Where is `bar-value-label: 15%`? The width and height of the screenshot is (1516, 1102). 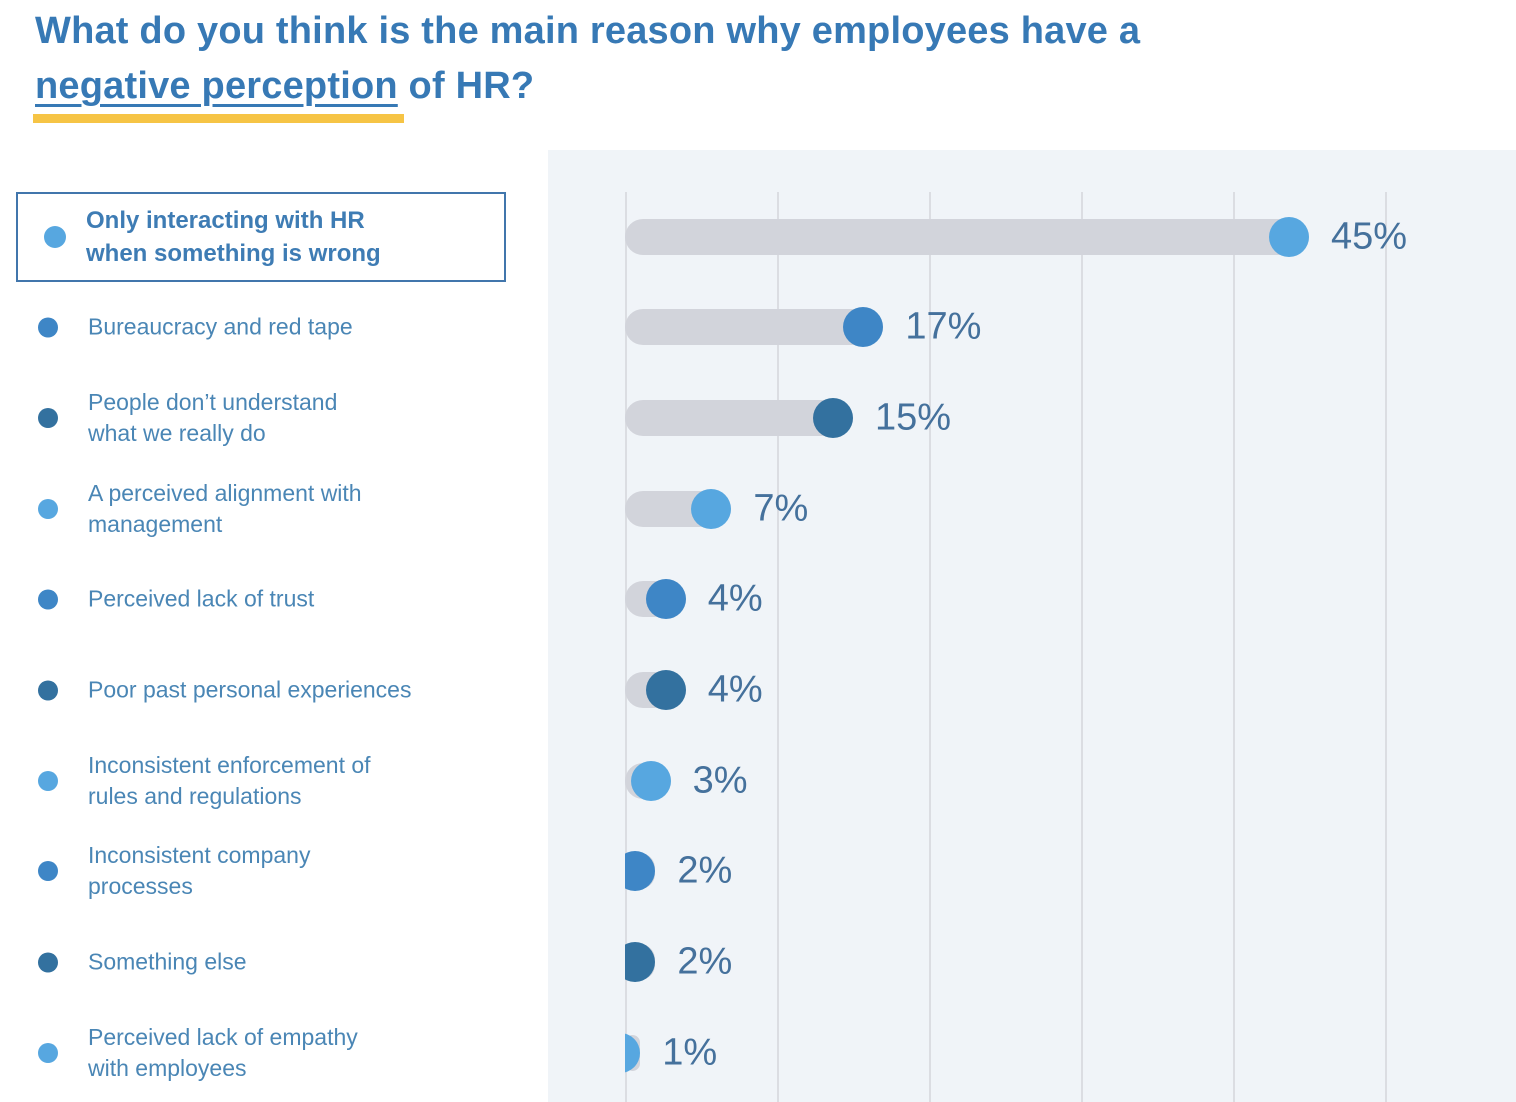 bar-value-label: 15% is located at coordinates (913, 417).